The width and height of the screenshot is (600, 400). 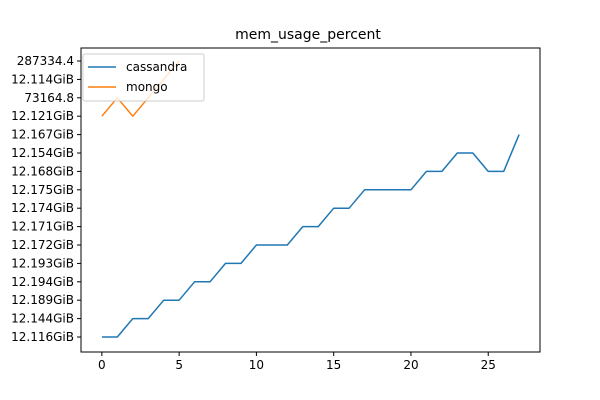 I want to click on legend-label-cassandra: cassandra, so click(x=156, y=67).